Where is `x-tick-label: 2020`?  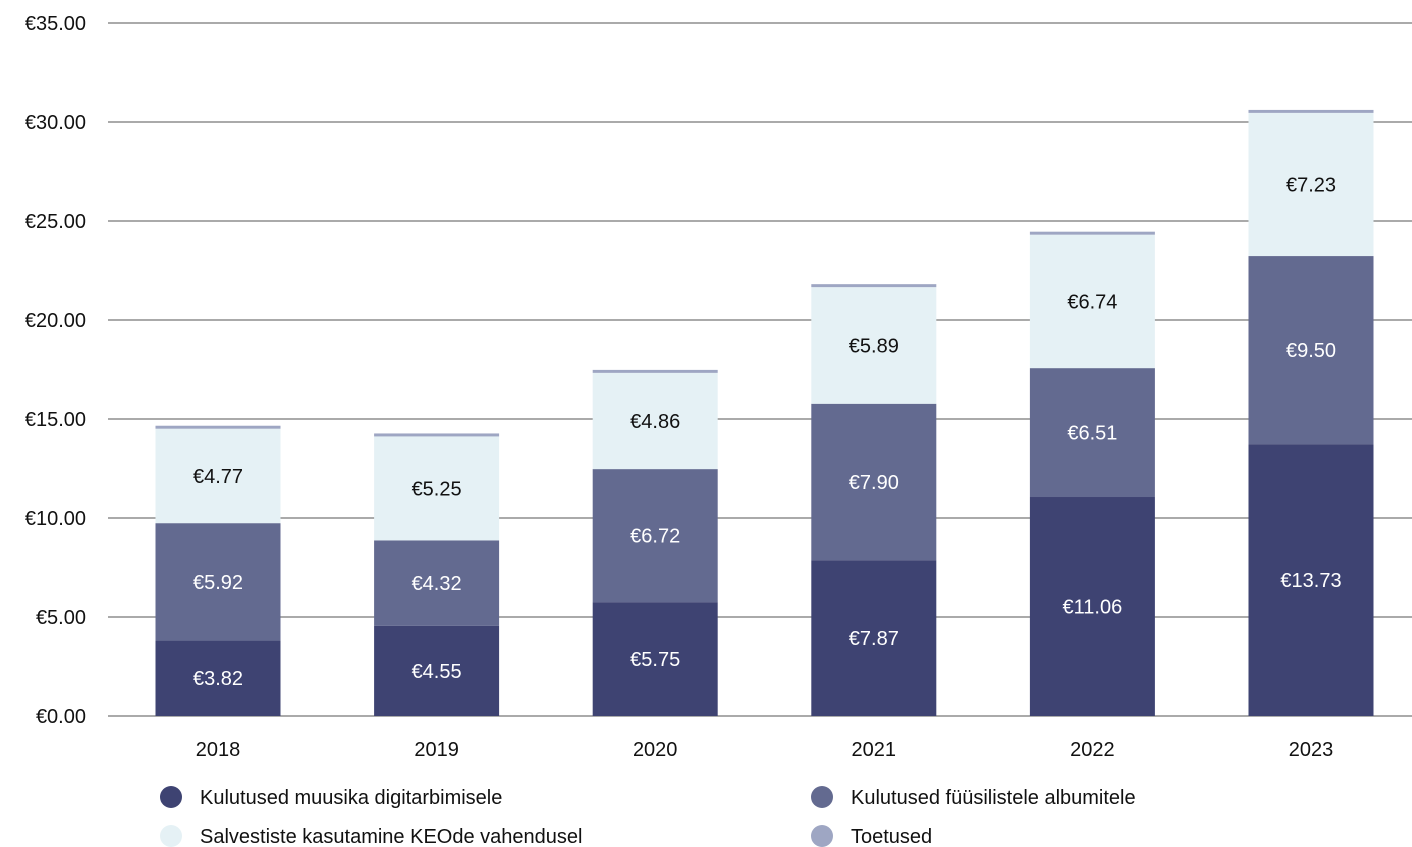
x-tick-label: 2020 is located at coordinates (655, 750).